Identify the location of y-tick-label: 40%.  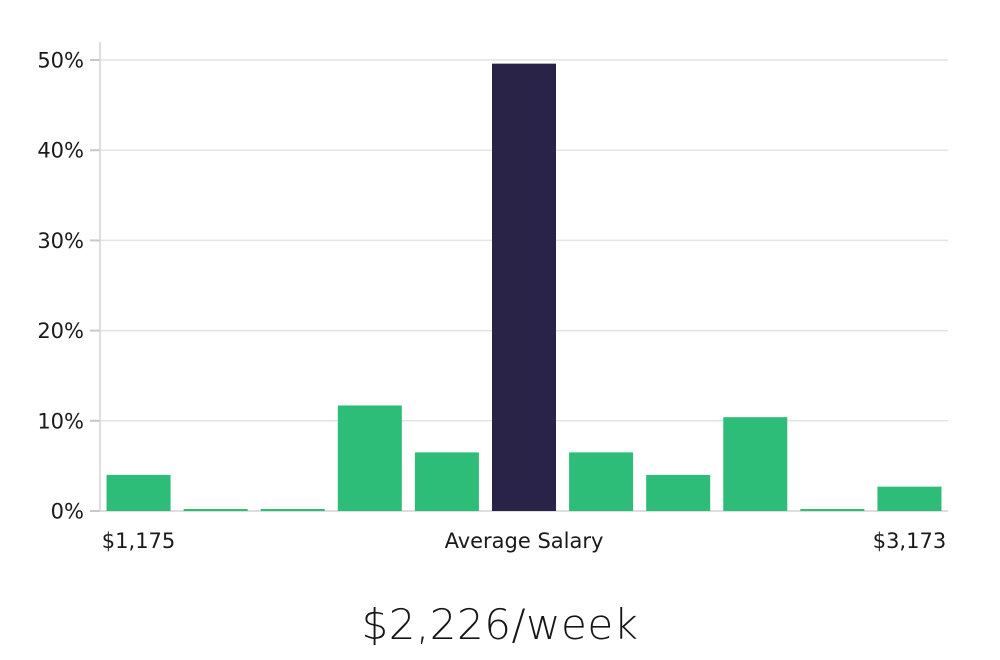
(60, 151).